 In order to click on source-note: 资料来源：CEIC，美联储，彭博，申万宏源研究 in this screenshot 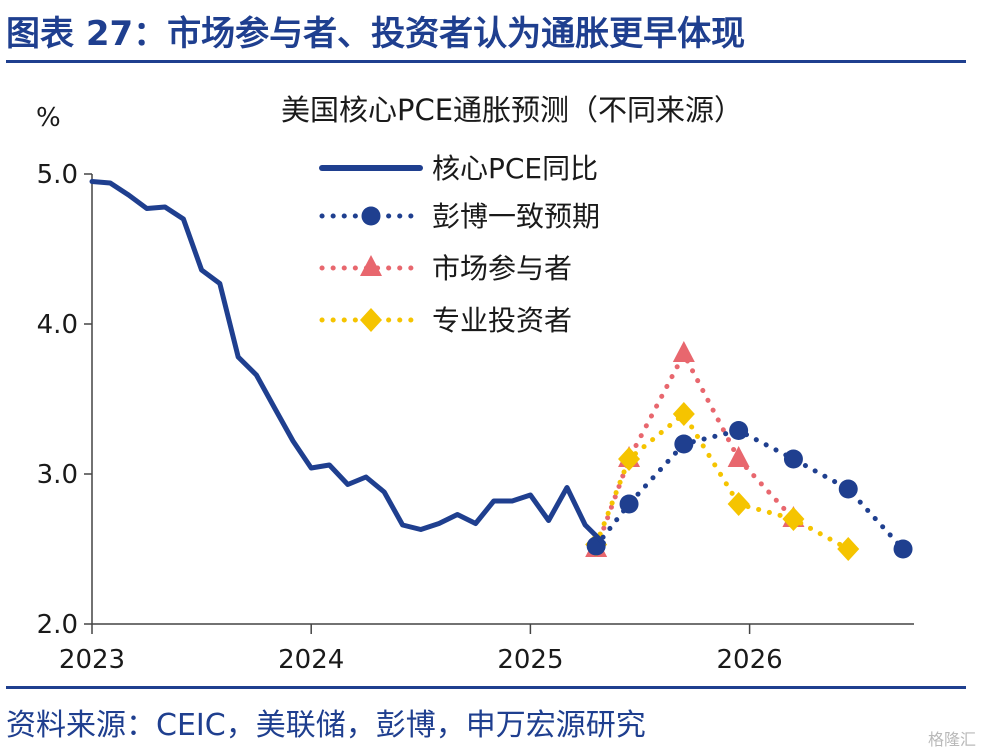, I will do `click(326, 725)`.